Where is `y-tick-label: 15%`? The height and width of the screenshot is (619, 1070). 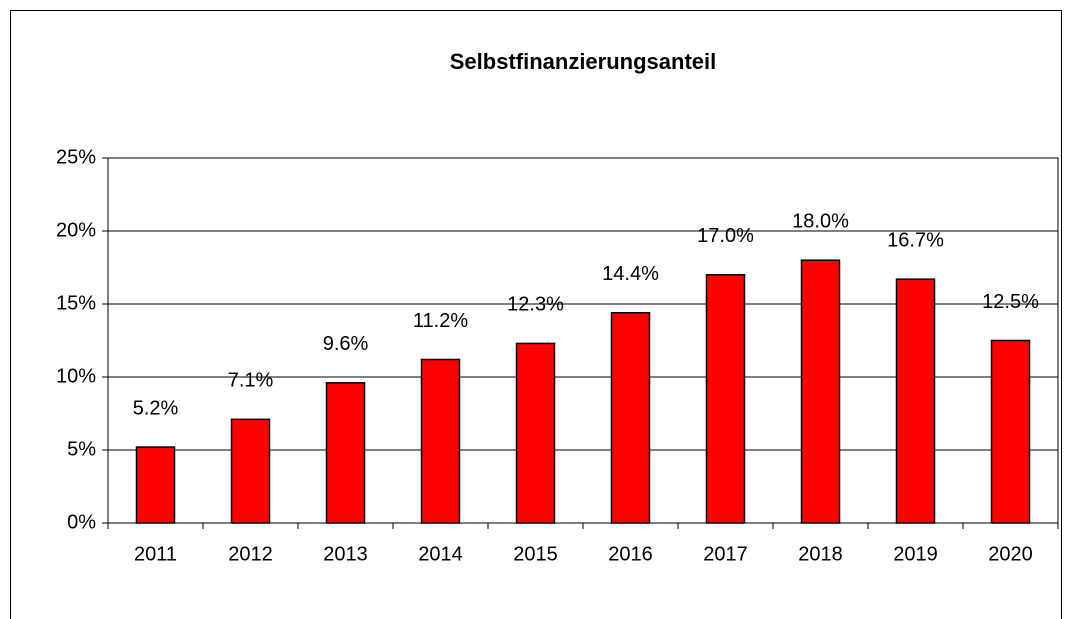 y-tick-label: 15% is located at coordinates (76, 303).